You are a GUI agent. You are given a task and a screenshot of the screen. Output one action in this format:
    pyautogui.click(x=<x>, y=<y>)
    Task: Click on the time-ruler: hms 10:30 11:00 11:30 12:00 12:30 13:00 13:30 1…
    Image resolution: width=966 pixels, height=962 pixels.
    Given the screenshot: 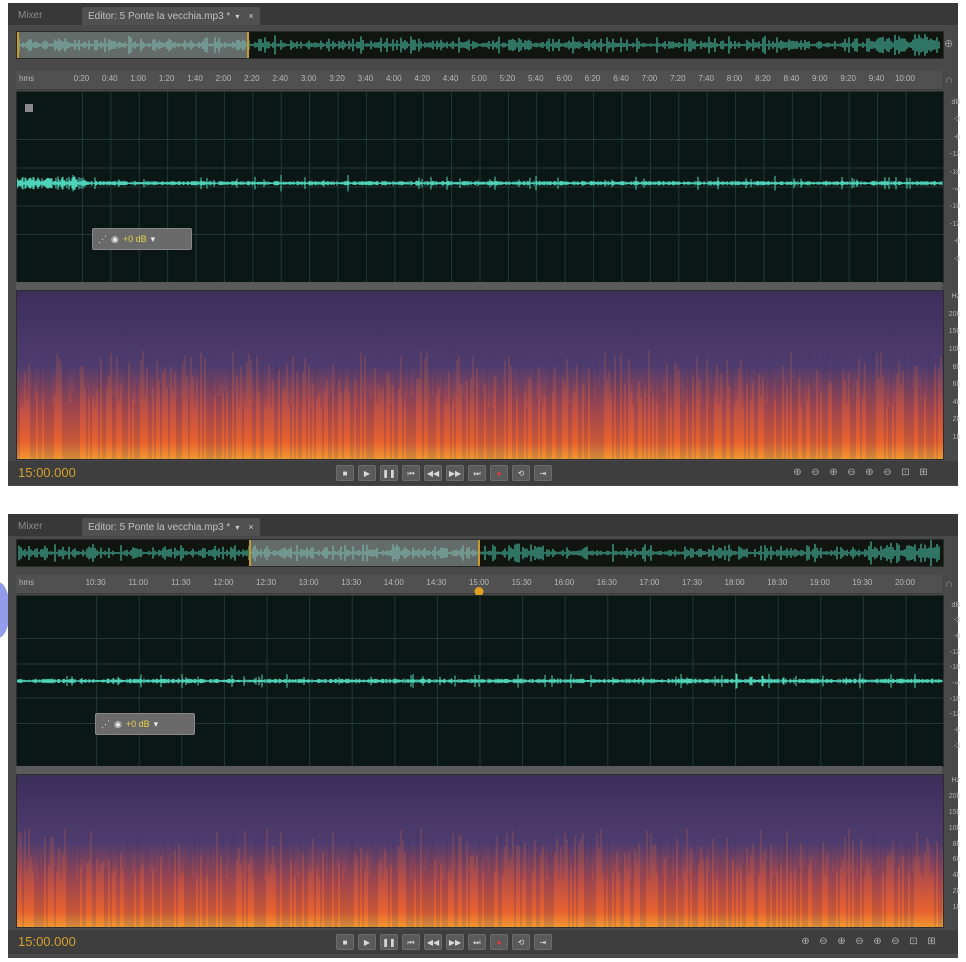 What is the action you would take?
    pyautogui.click(x=479, y=585)
    